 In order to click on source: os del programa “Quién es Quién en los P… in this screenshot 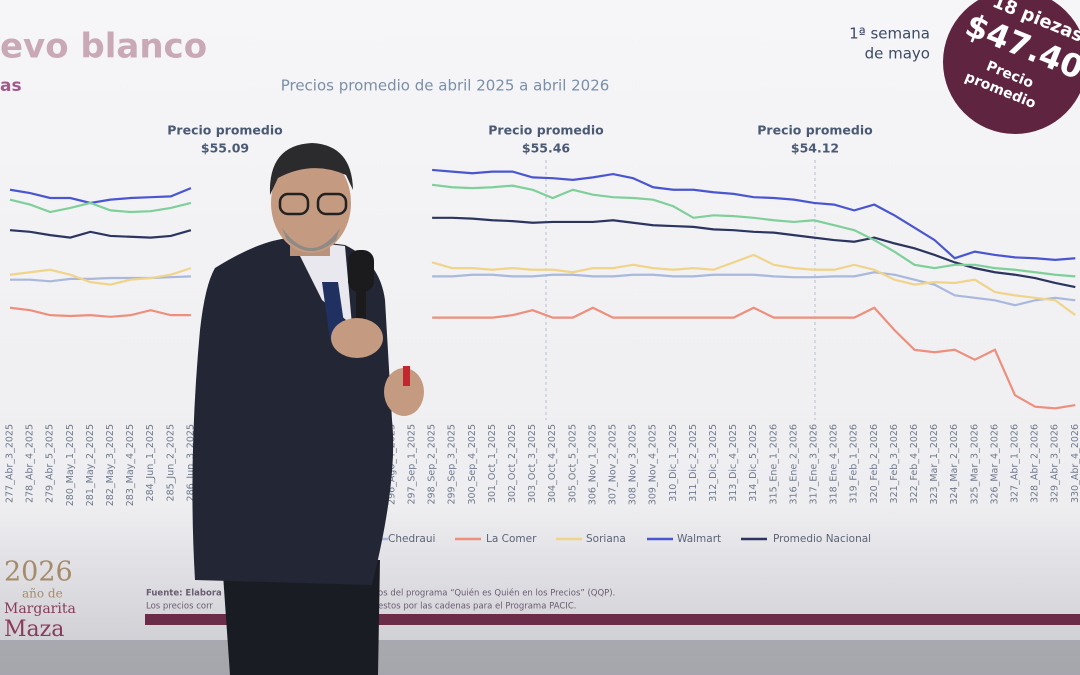, I will do `click(496, 593)`.